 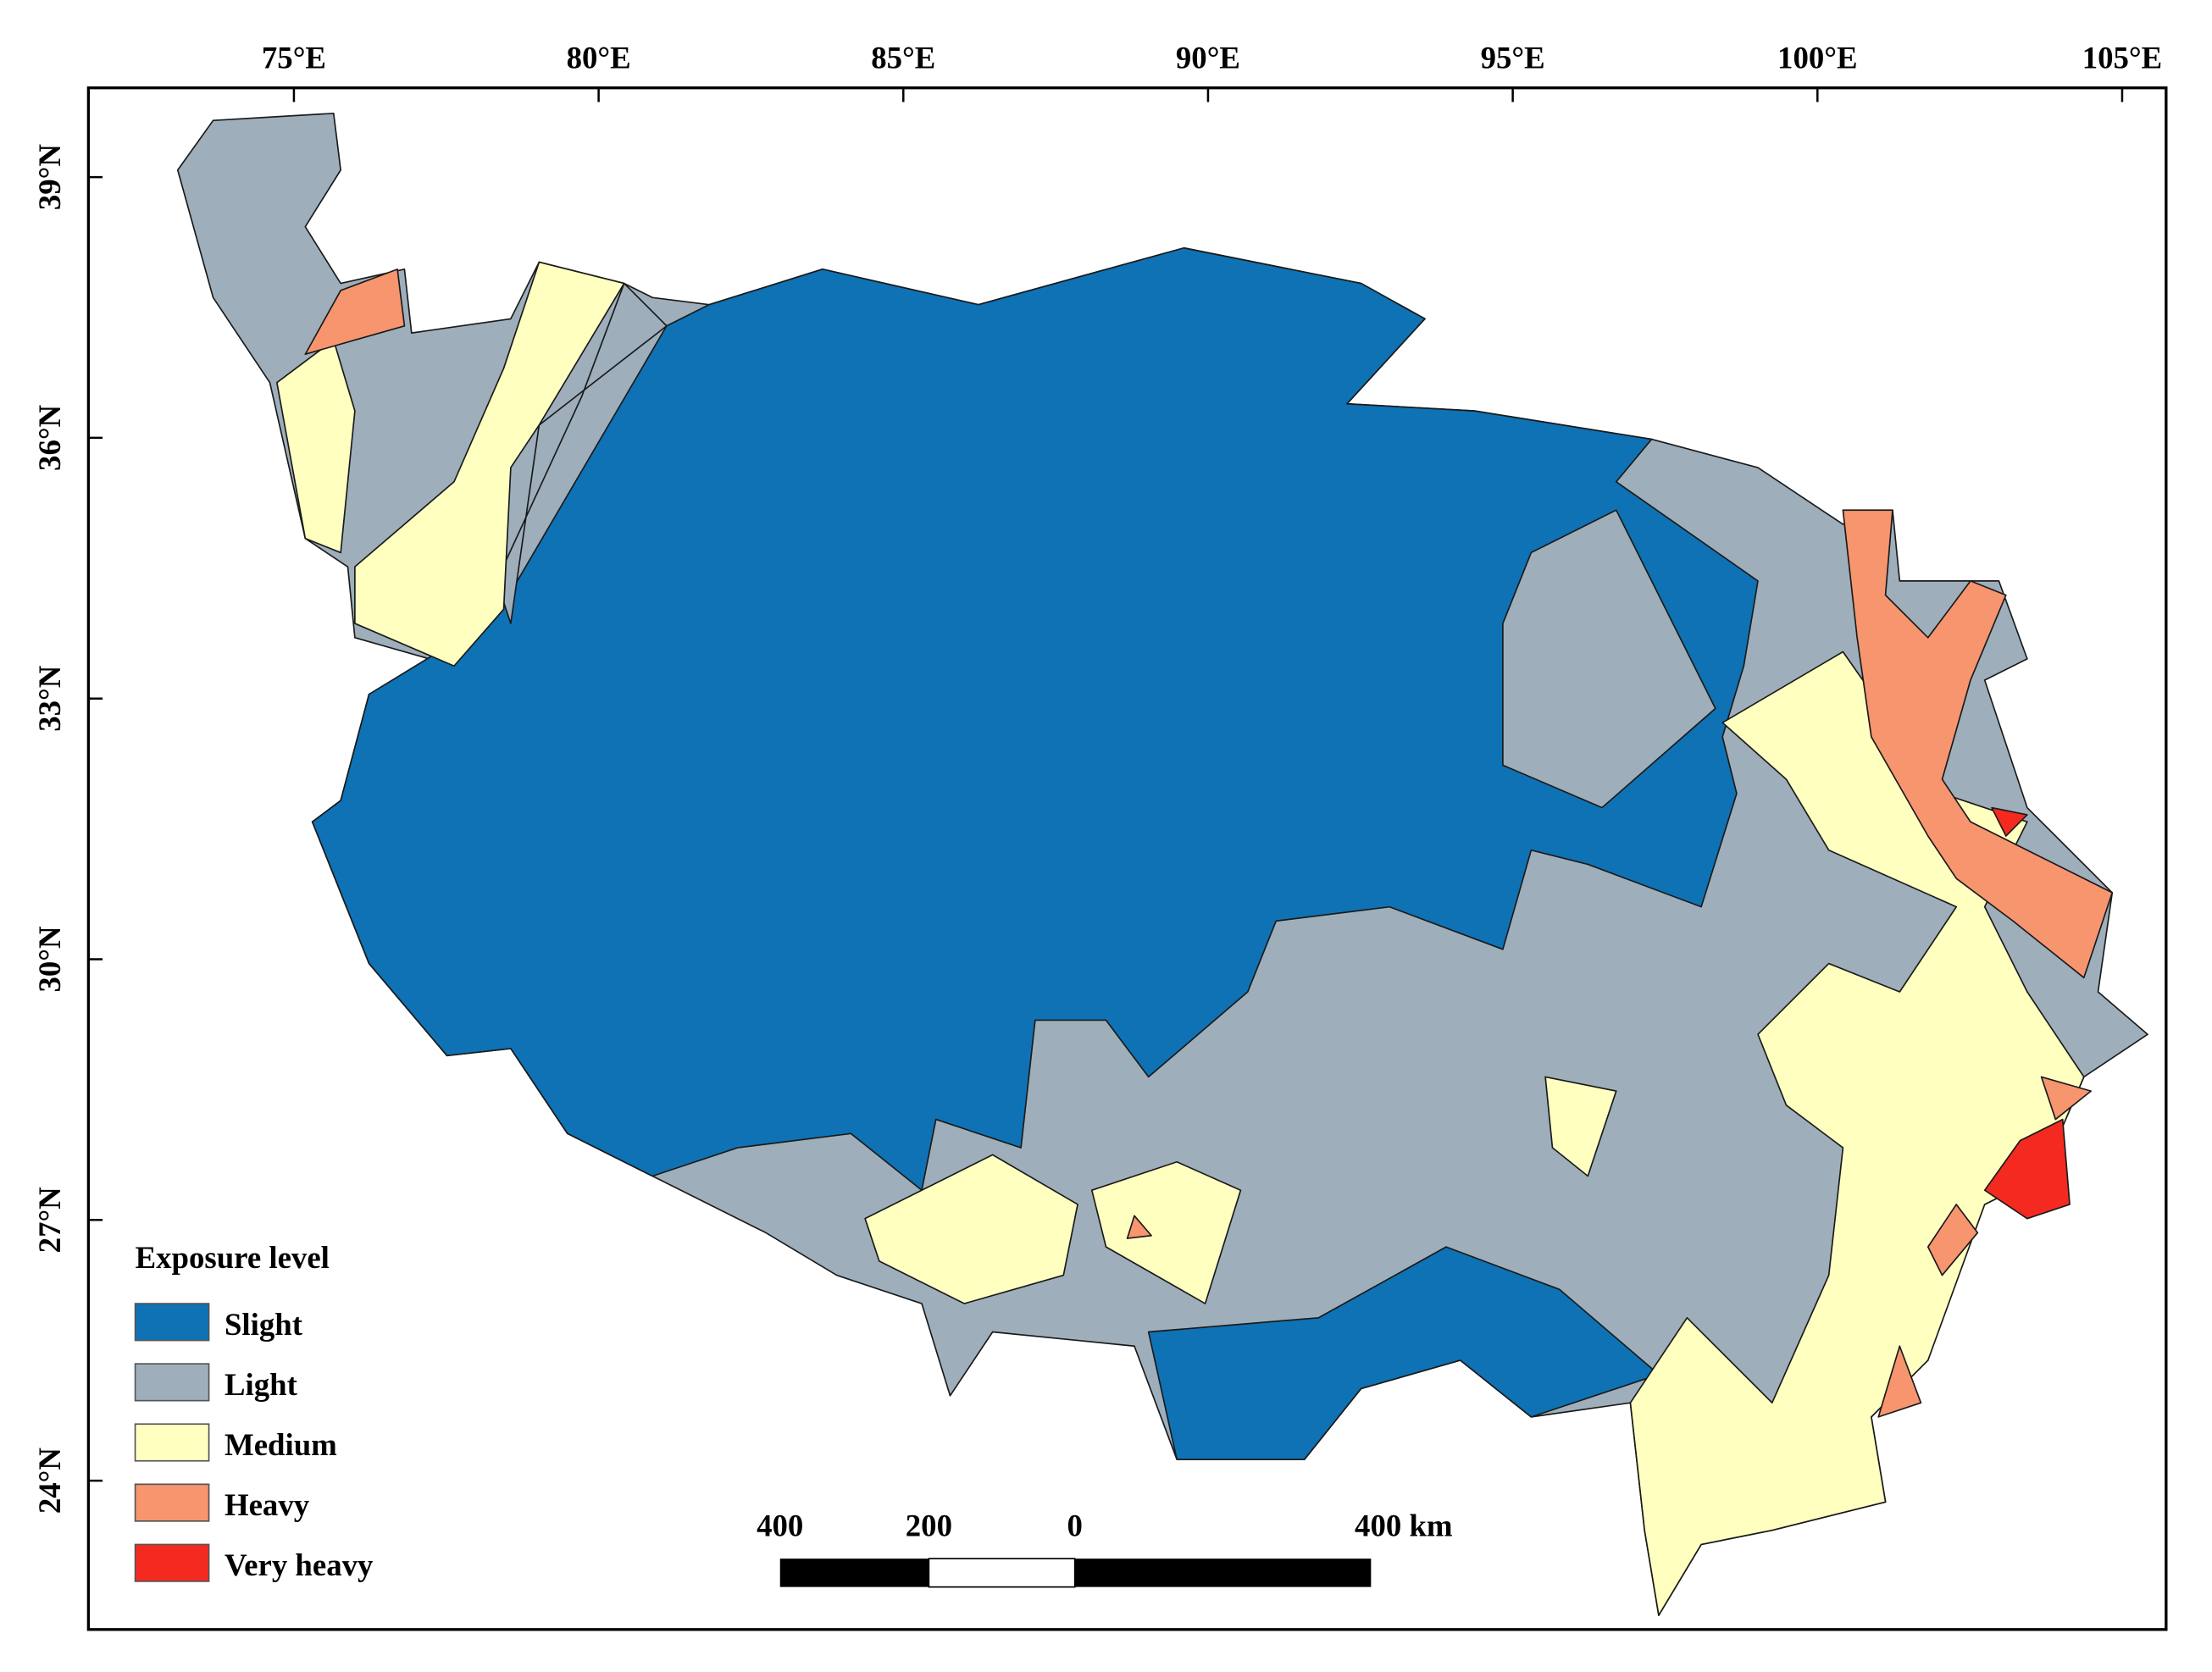 I want to click on lat-tick-label: 33°N, so click(x=49, y=698).